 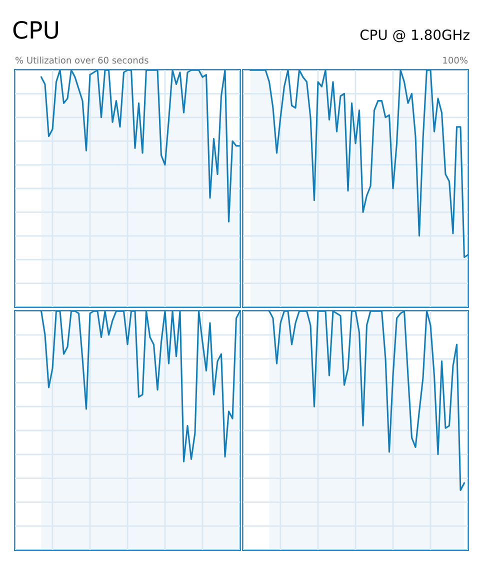 I want to click on chart-title: CPU, so click(x=35, y=29).